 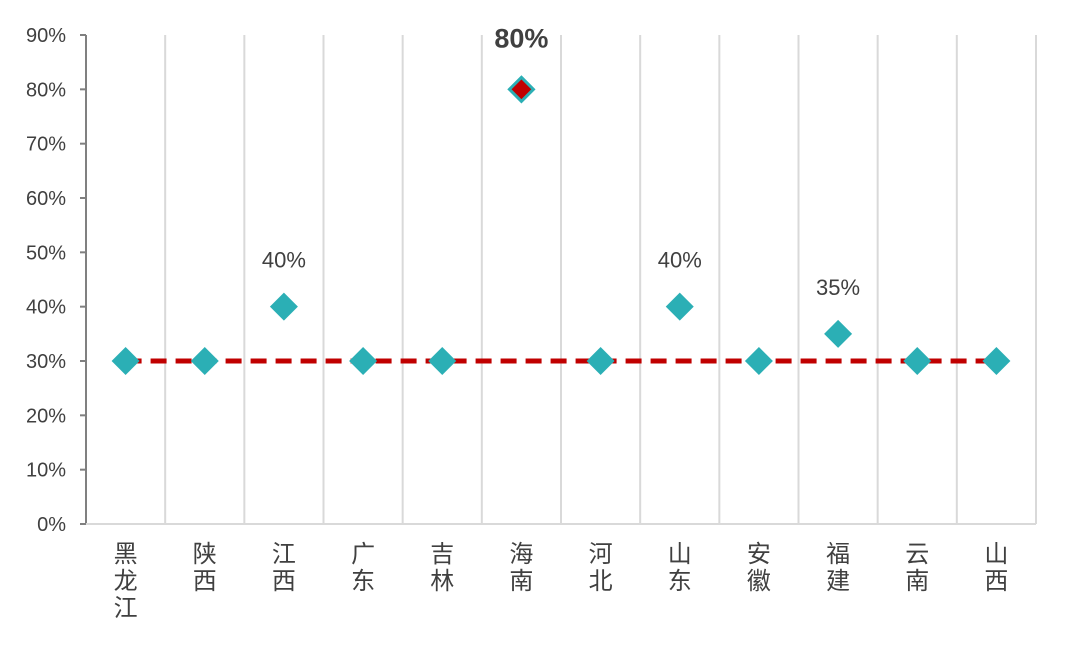 I want to click on x-category-label: 云南, so click(x=917, y=567).